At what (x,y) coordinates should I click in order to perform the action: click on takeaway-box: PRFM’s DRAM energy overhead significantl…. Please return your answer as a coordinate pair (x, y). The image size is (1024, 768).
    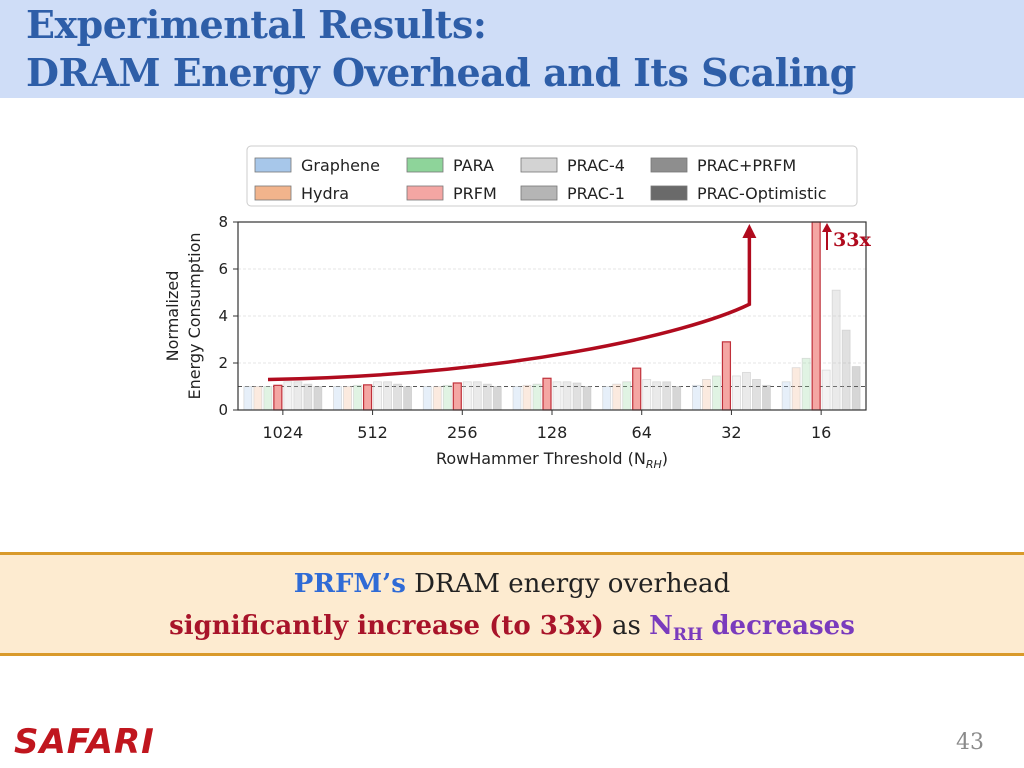
    Looking at the image, I should click on (512, 604).